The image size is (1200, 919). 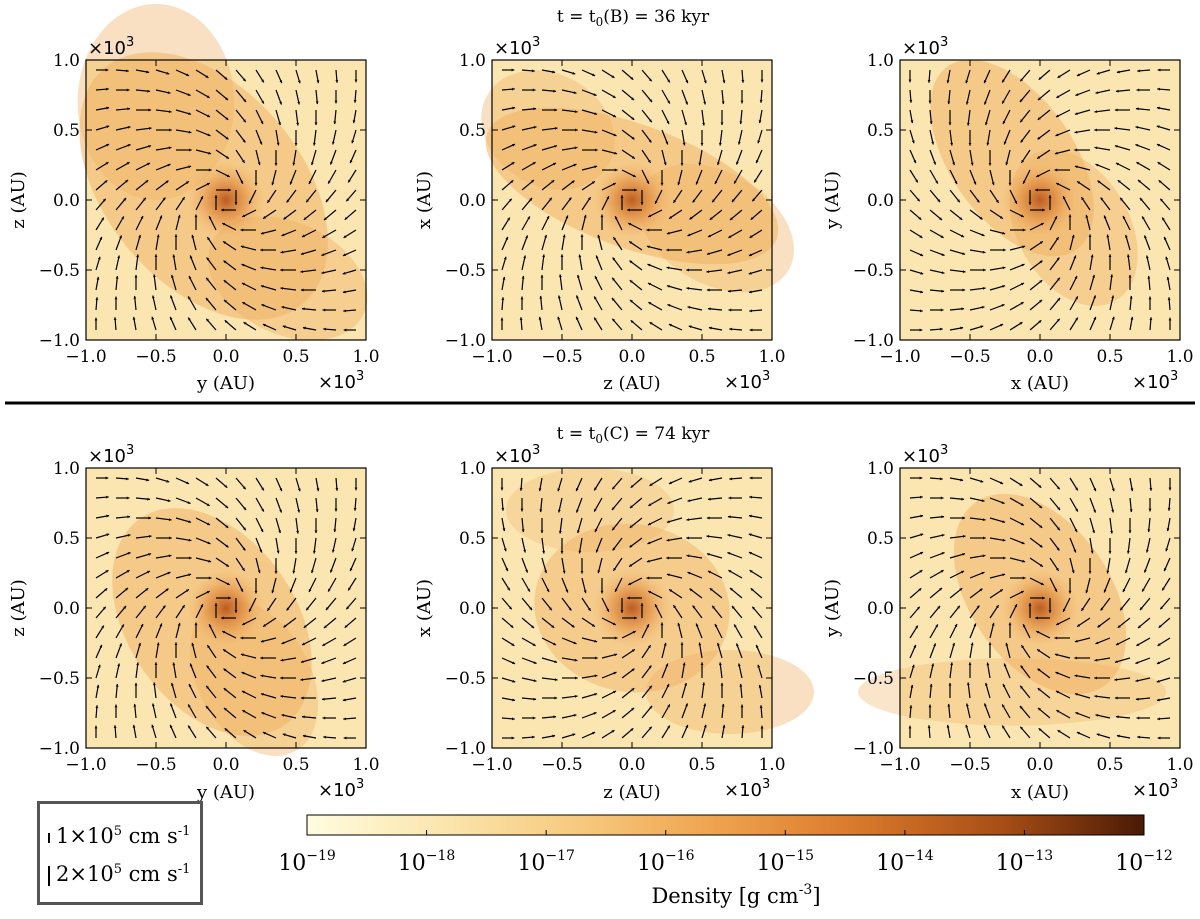 I want to click on y-tick-label: −1.0, so click(x=59, y=341).